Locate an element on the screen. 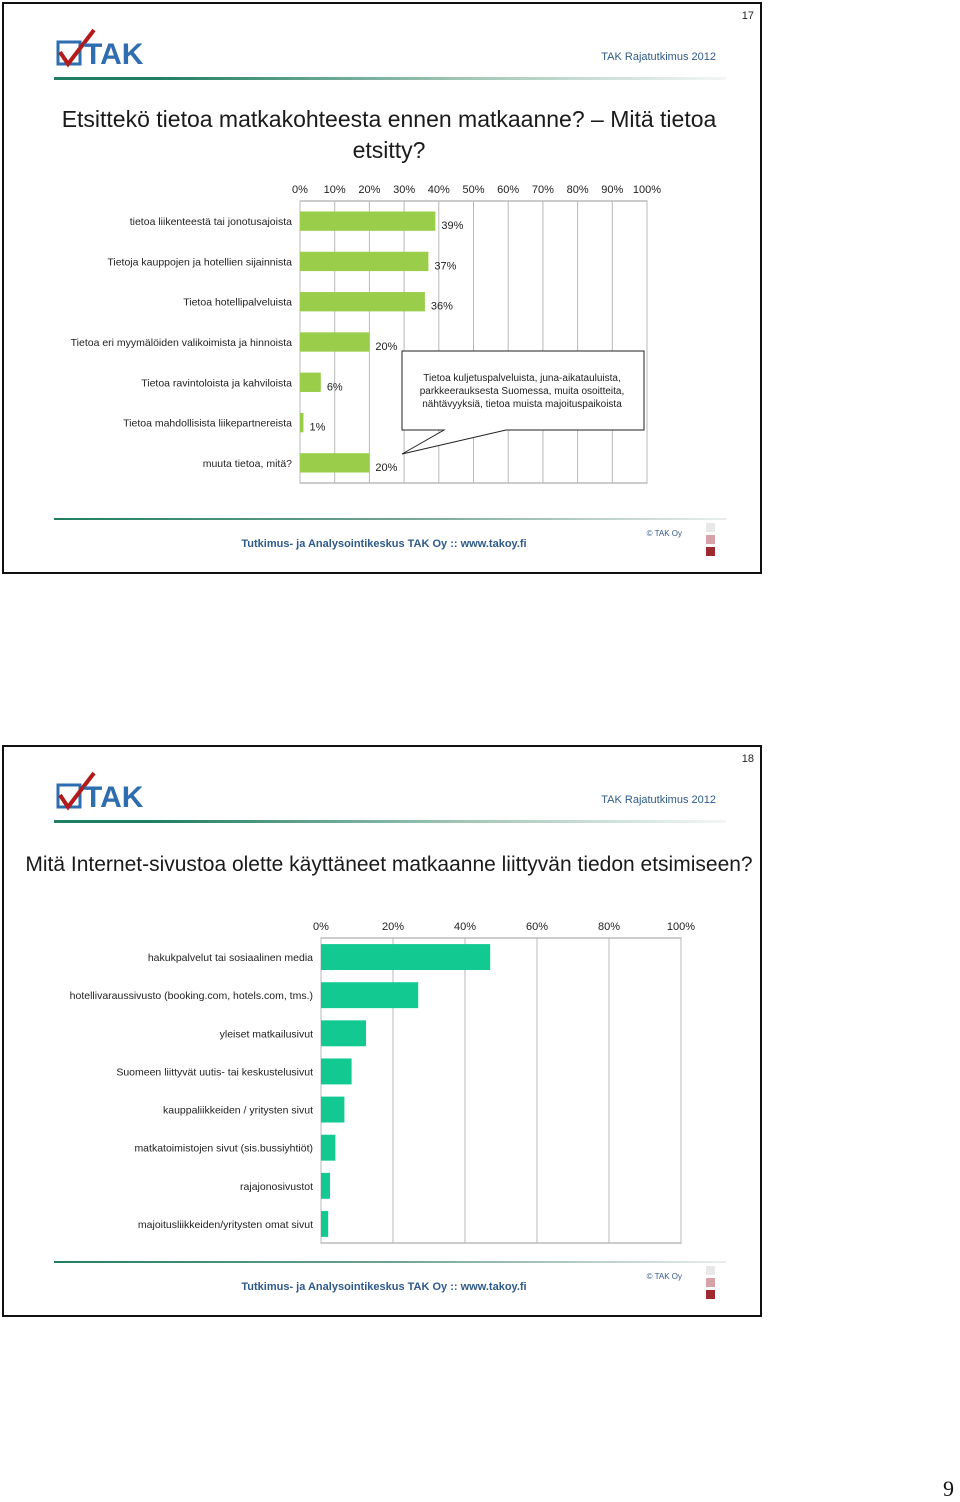  slide-number: 18 is located at coordinates (747, 759).